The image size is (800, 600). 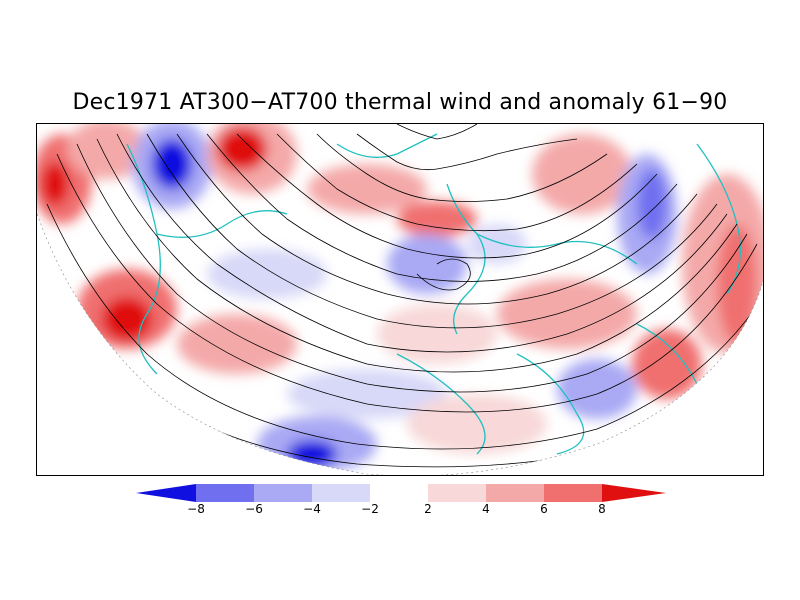 I want to click on colorbar-label: 4, so click(x=486, y=509).